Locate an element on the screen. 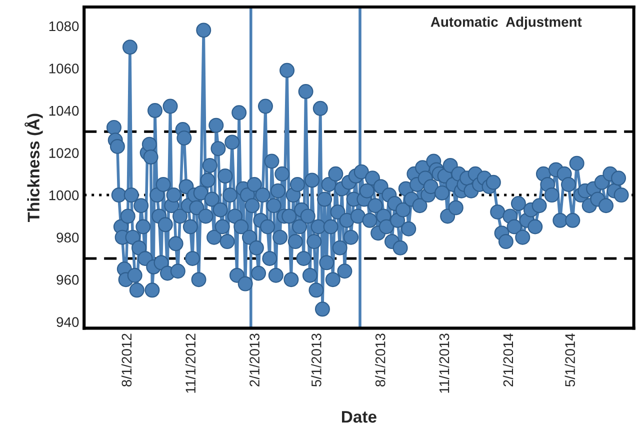  x-tick-label: 2/1/2013 is located at coordinates (254, 360).